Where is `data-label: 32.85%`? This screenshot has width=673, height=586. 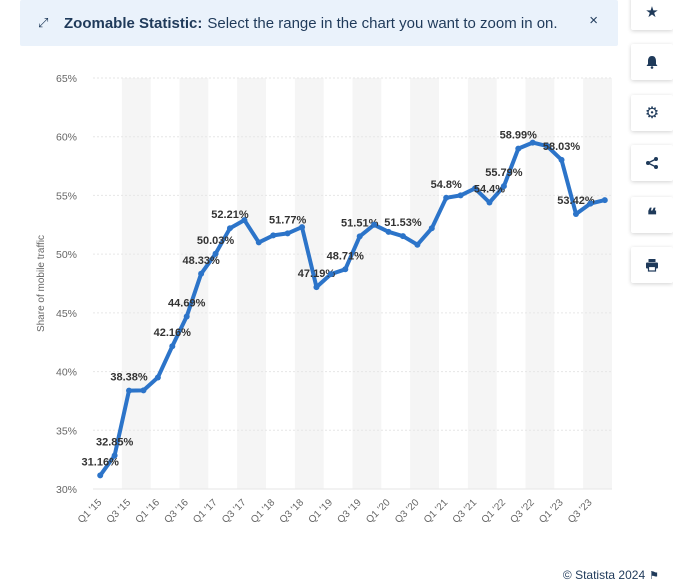 data-label: 32.85% is located at coordinates (115, 443).